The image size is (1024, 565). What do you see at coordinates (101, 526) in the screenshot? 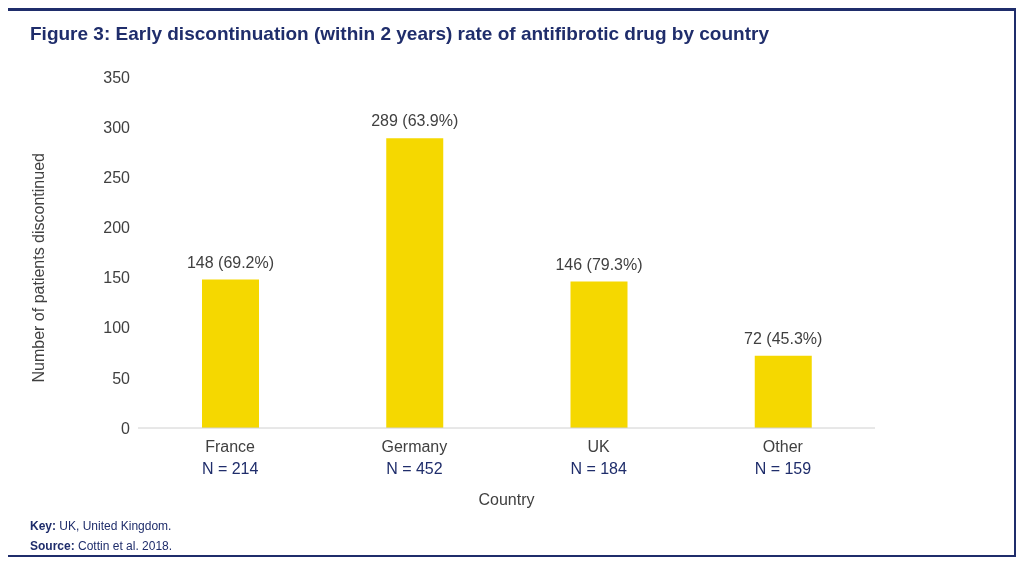
I see `text: Key: UK, United Kingdom.` at bounding box center [101, 526].